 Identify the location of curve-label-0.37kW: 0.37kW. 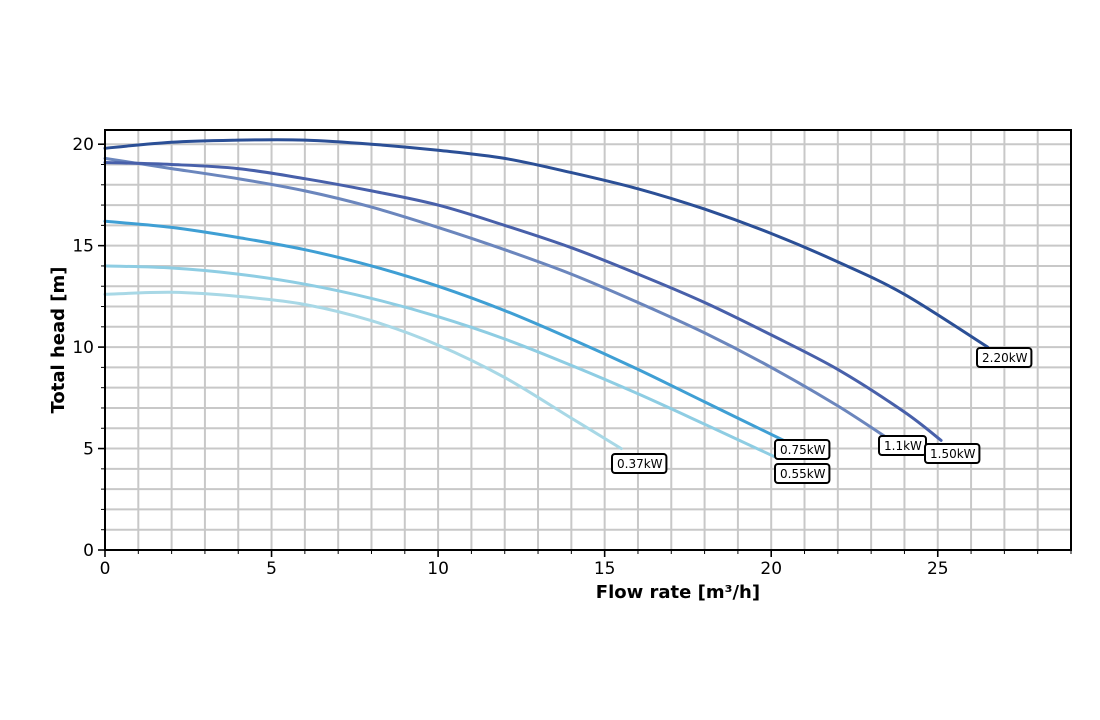
(639, 463).